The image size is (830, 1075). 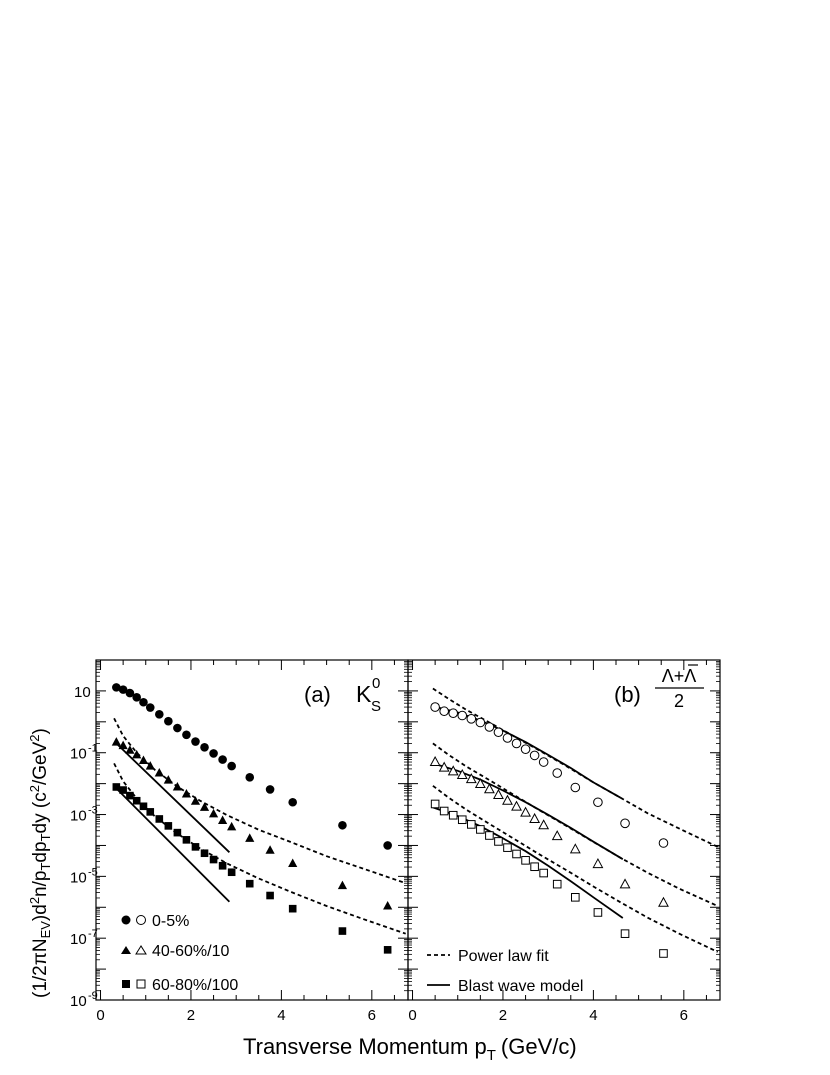 I want to click on legend-0-5-label: 0-5%, so click(x=170, y=921).